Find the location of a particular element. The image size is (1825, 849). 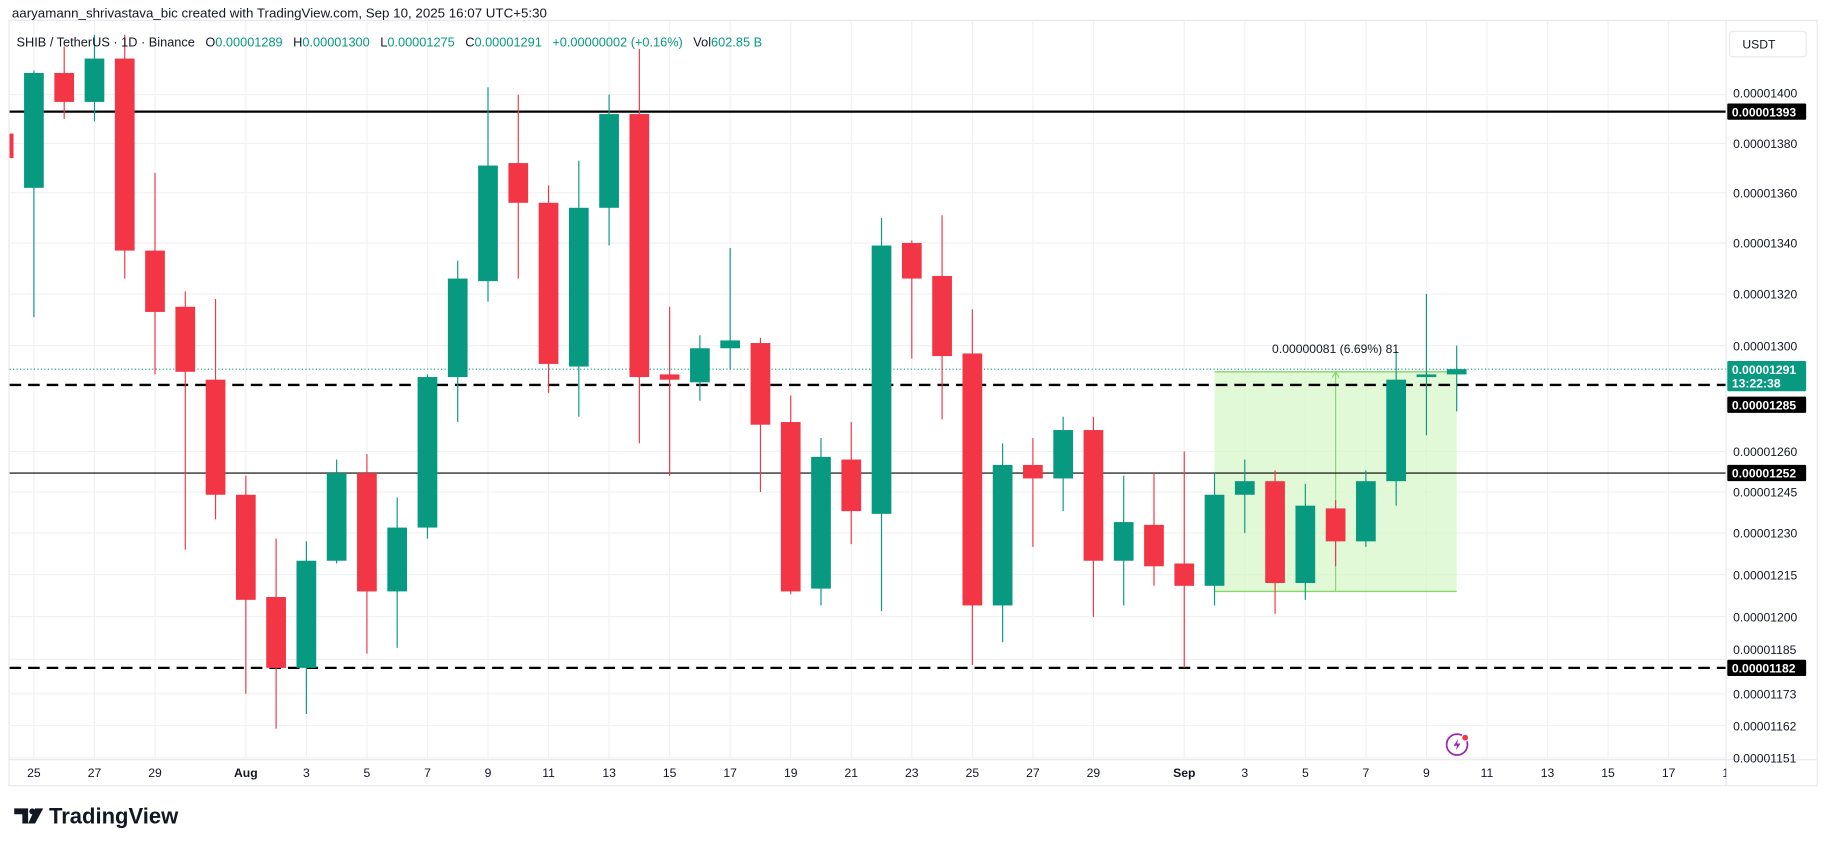

currency-button: USDT is located at coordinates (1768, 44).